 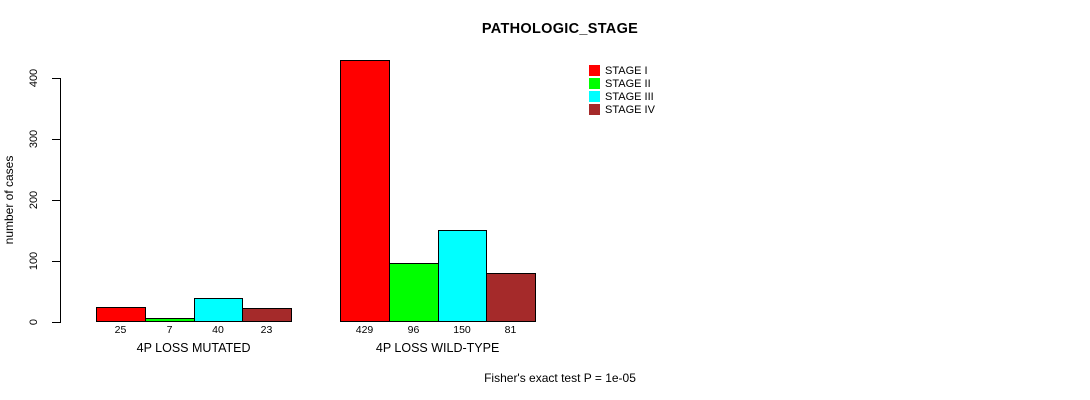 What do you see at coordinates (266, 330) in the screenshot?
I see `bar-value-label: 23` at bounding box center [266, 330].